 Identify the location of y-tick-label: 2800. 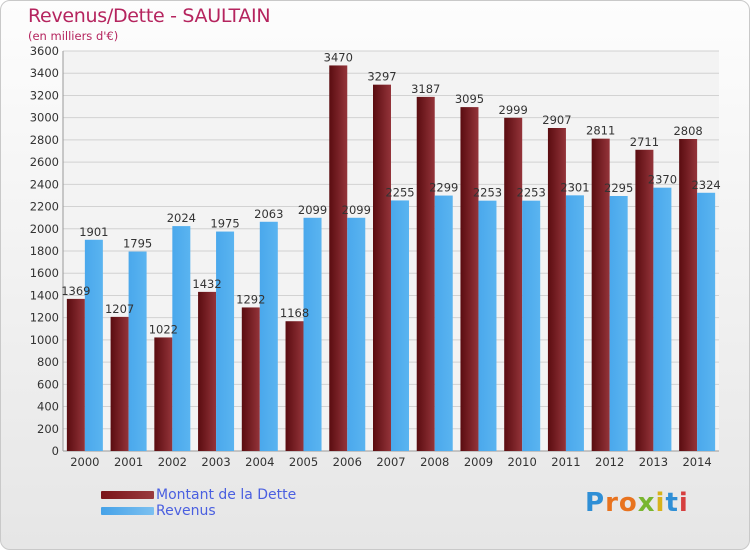
(44, 140).